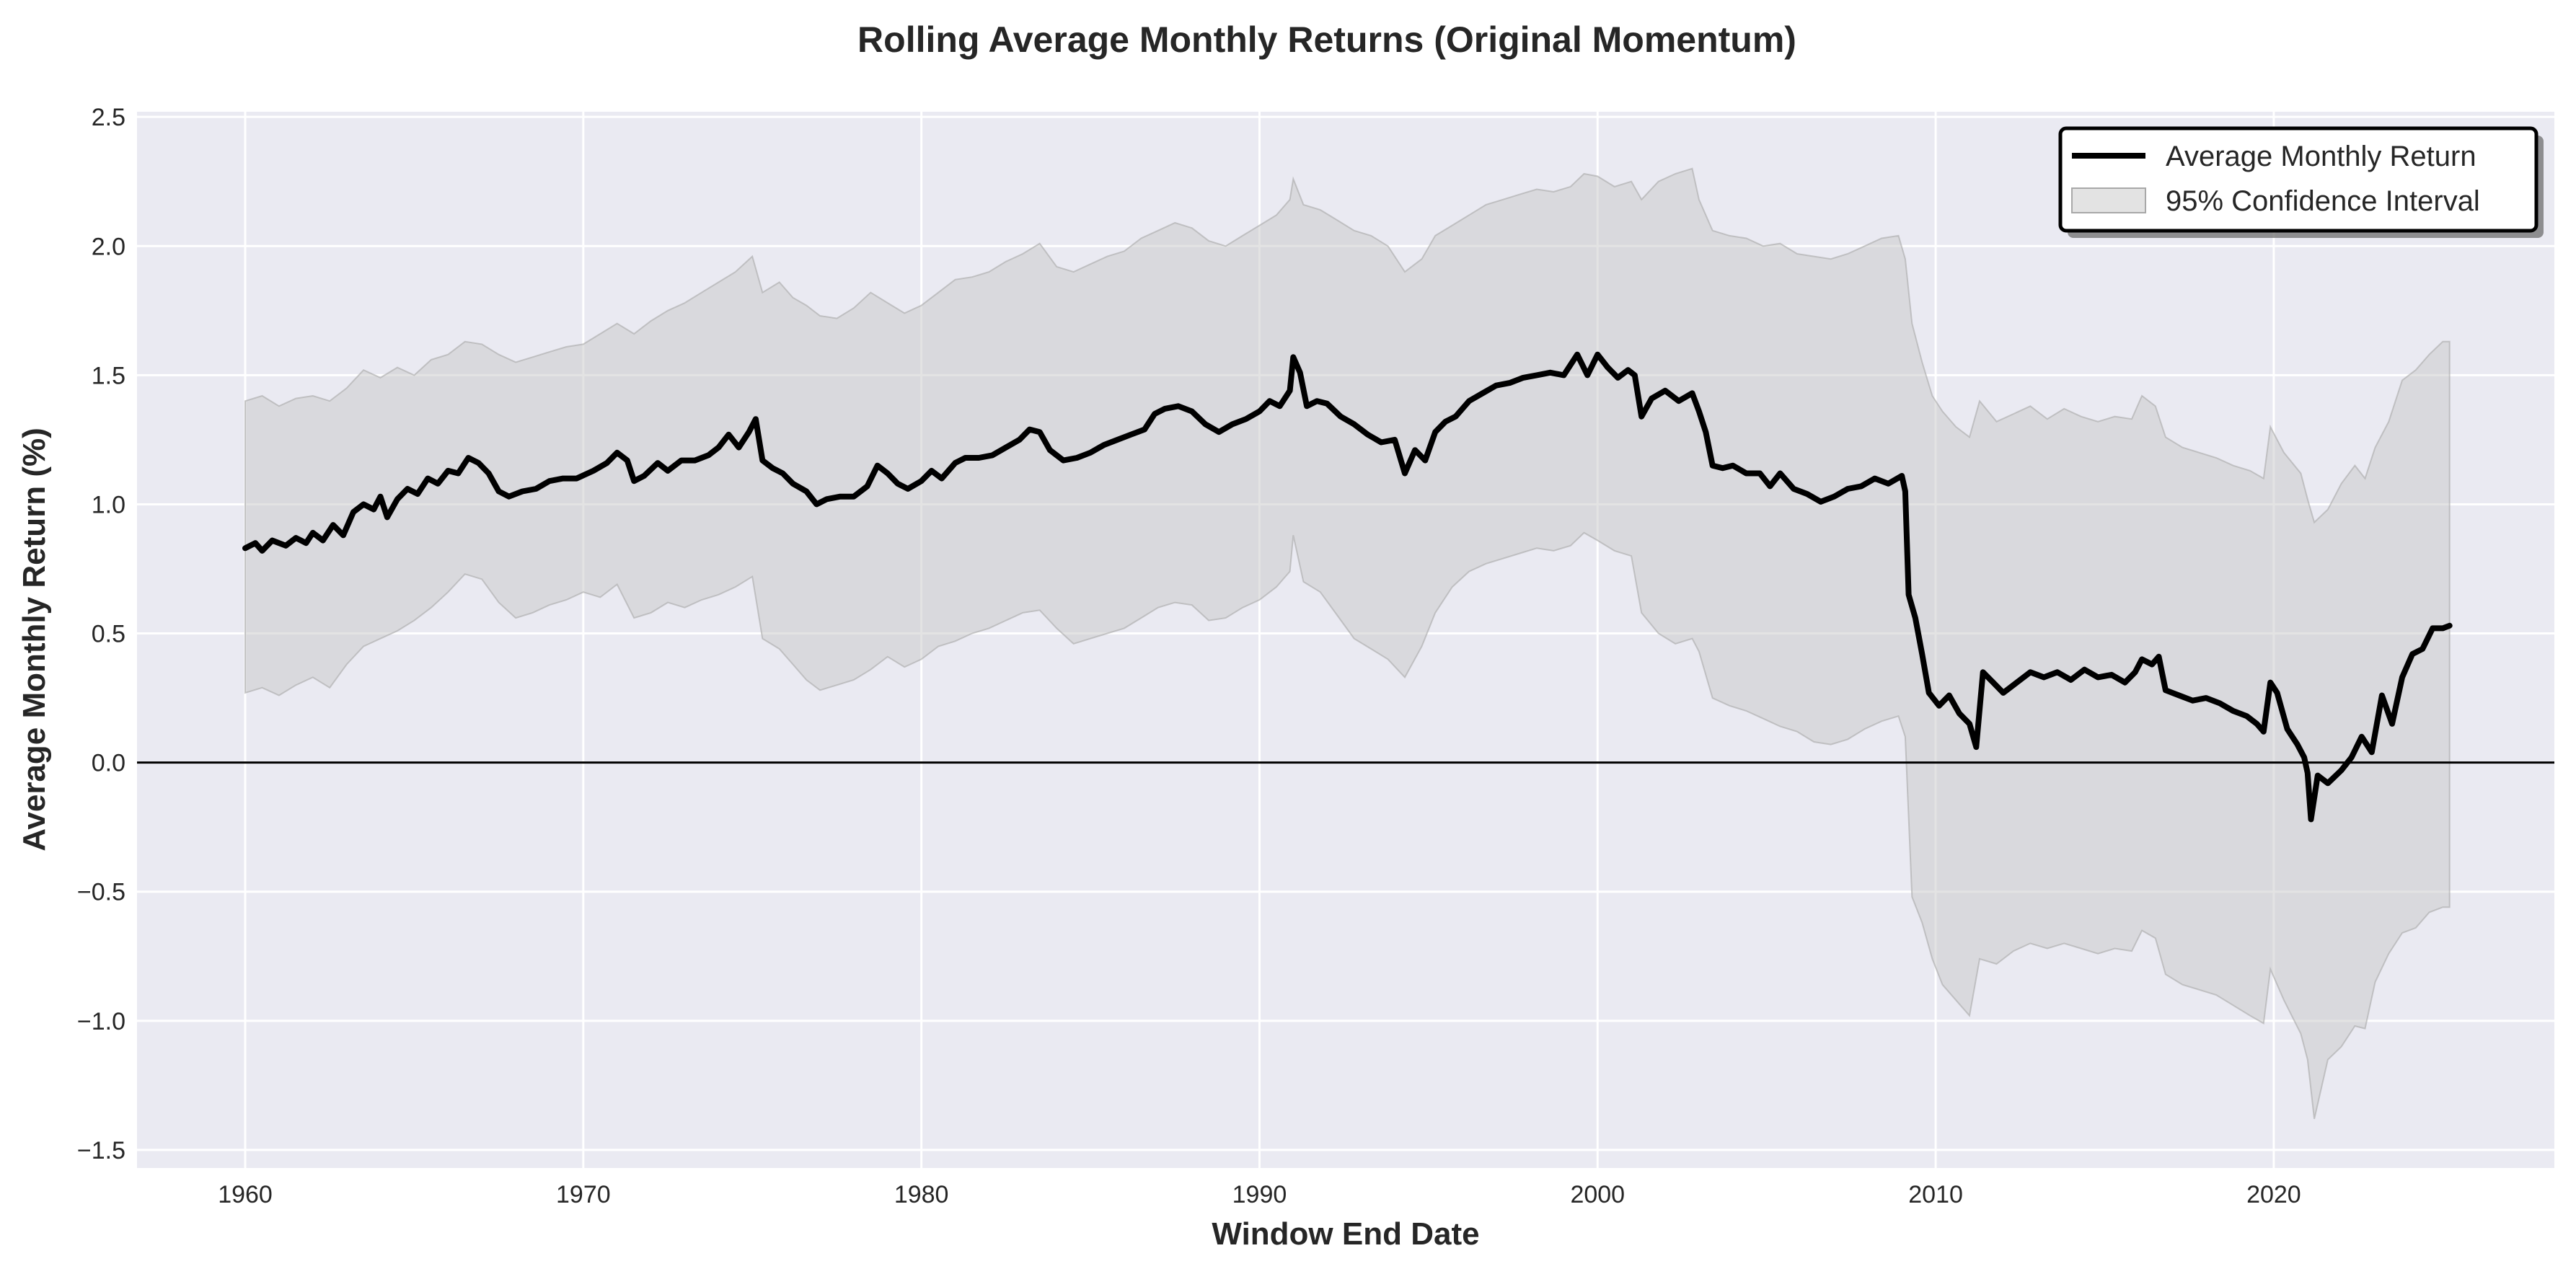 Image resolution: width=2576 pixels, height=1274 pixels. What do you see at coordinates (101, 1022) in the screenshot?
I see `y-tick-label: −1.0` at bounding box center [101, 1022].